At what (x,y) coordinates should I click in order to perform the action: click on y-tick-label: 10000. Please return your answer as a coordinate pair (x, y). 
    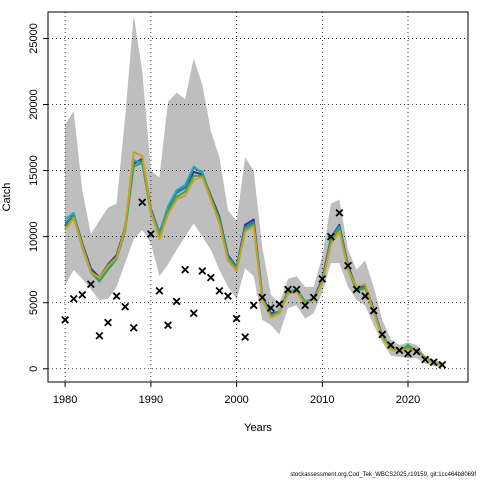
    Looking at the image, I should click on (34, 236).